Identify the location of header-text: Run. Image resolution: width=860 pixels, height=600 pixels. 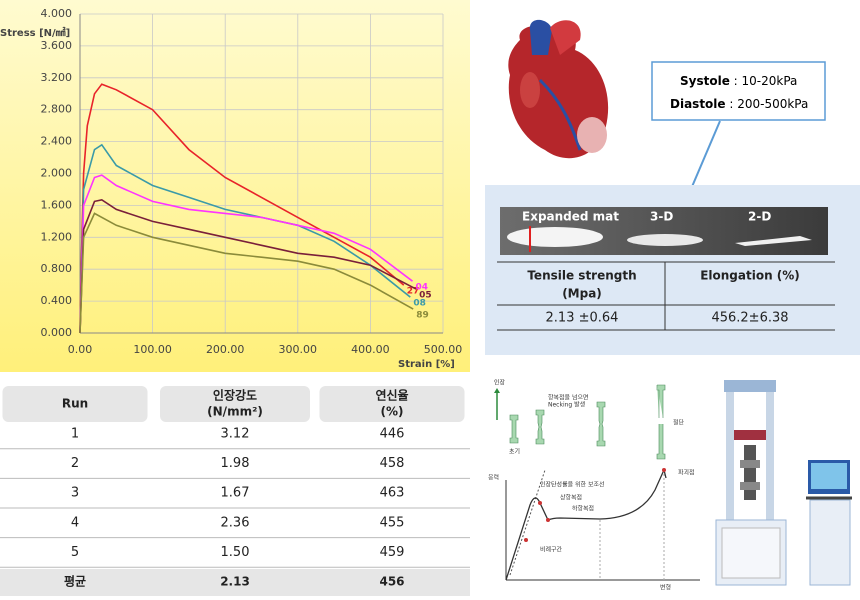
(75, 404).